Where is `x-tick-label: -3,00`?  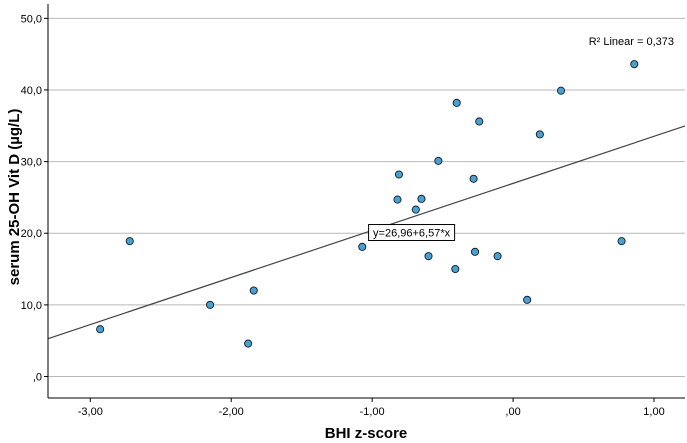 x-tick-label: -3,00 is located at coordinates (90, 412).